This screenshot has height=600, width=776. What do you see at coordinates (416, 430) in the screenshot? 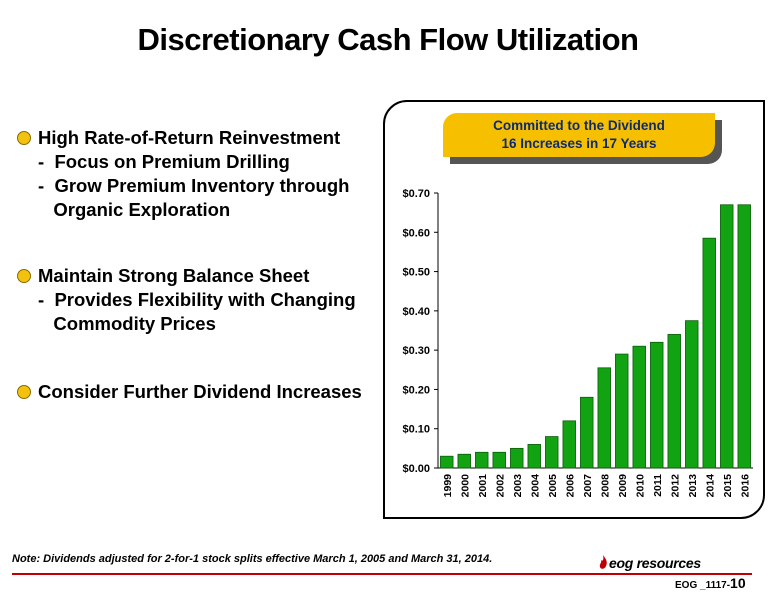
I see `y-tick-label: $0.10` at bounding box center [416, 430].